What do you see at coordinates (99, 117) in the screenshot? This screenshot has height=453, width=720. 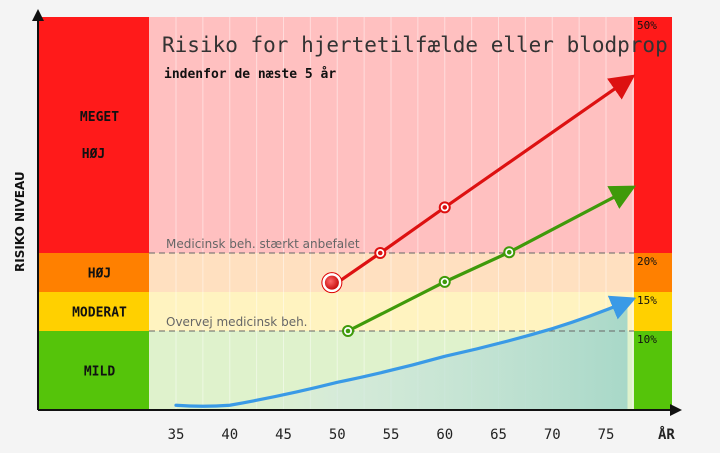 I see `risk-level-label-meget-hoj: MEGET` at bounding box center [99, 117].